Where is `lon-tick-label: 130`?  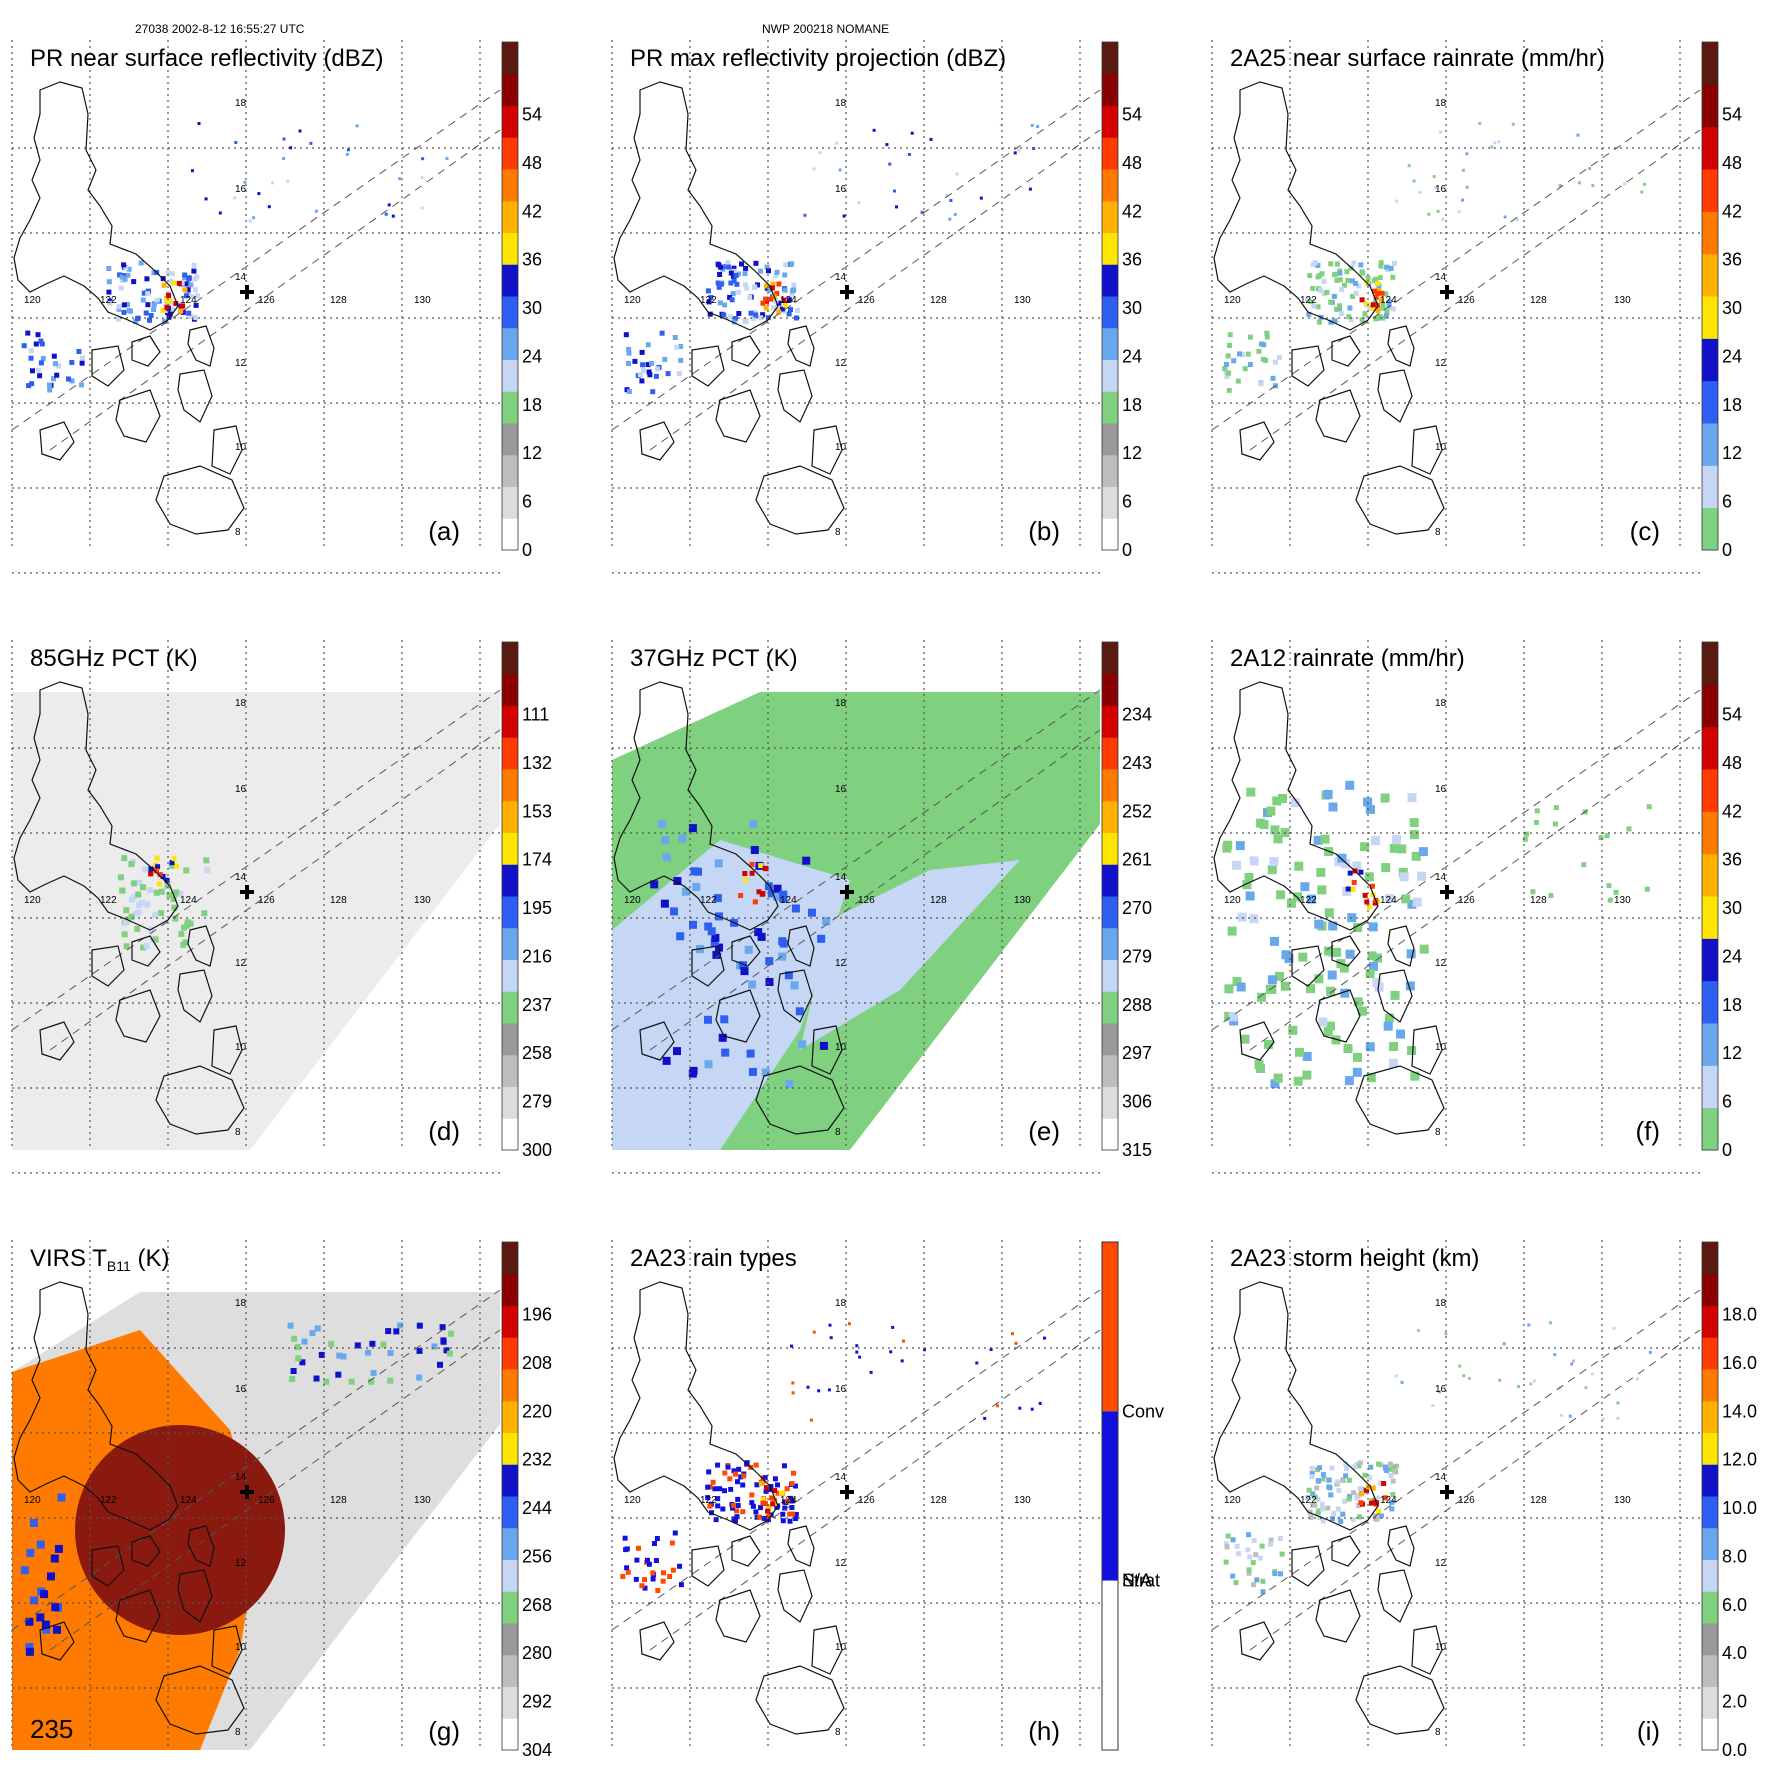 lon-tick-label: 130 is located at coordinates (422, 900).